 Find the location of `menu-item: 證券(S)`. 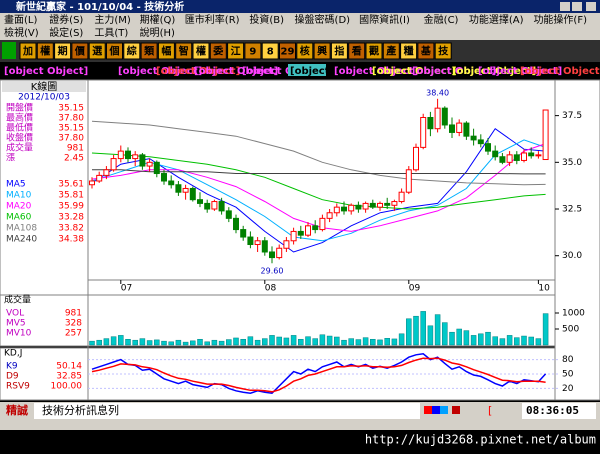

menu-item: 證券(S) is located at coordinates (66, 19).